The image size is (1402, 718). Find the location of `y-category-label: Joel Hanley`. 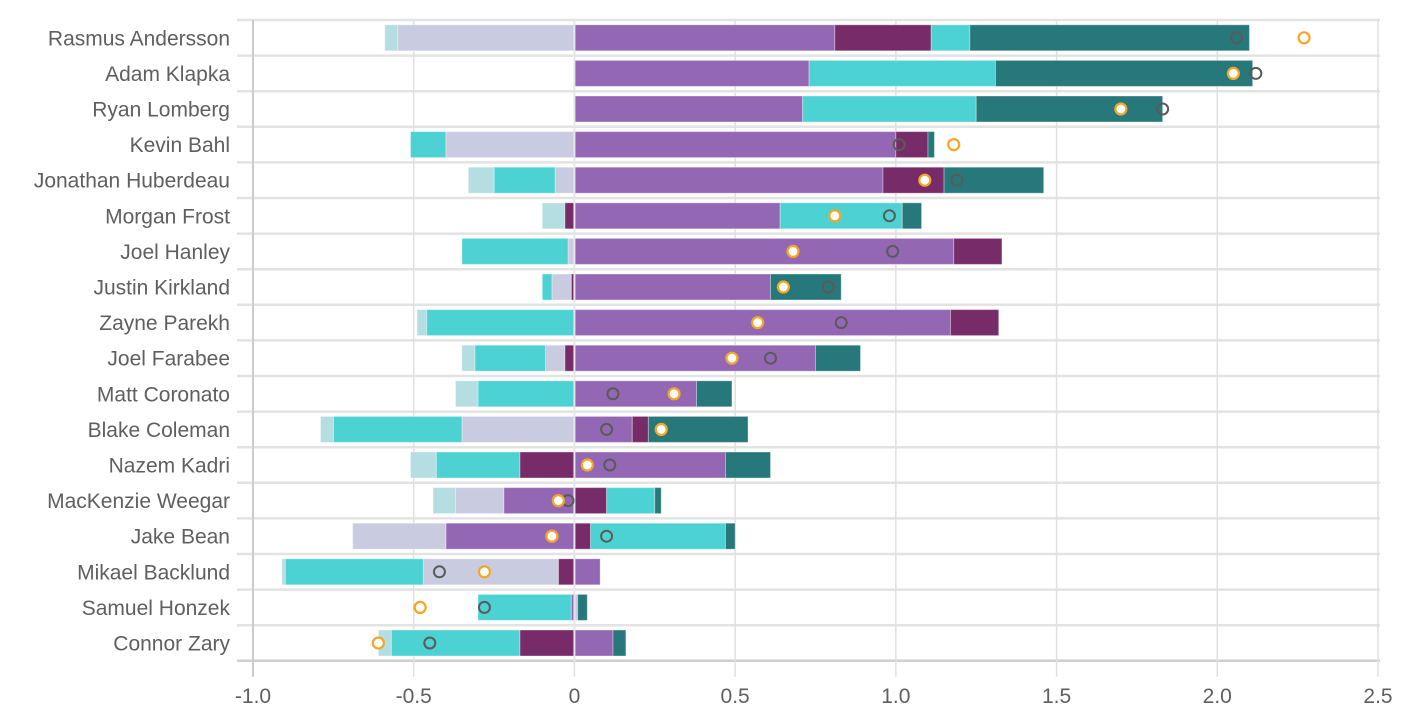

y-category-label: Joel Hanley is located at coordinates (175, 252).